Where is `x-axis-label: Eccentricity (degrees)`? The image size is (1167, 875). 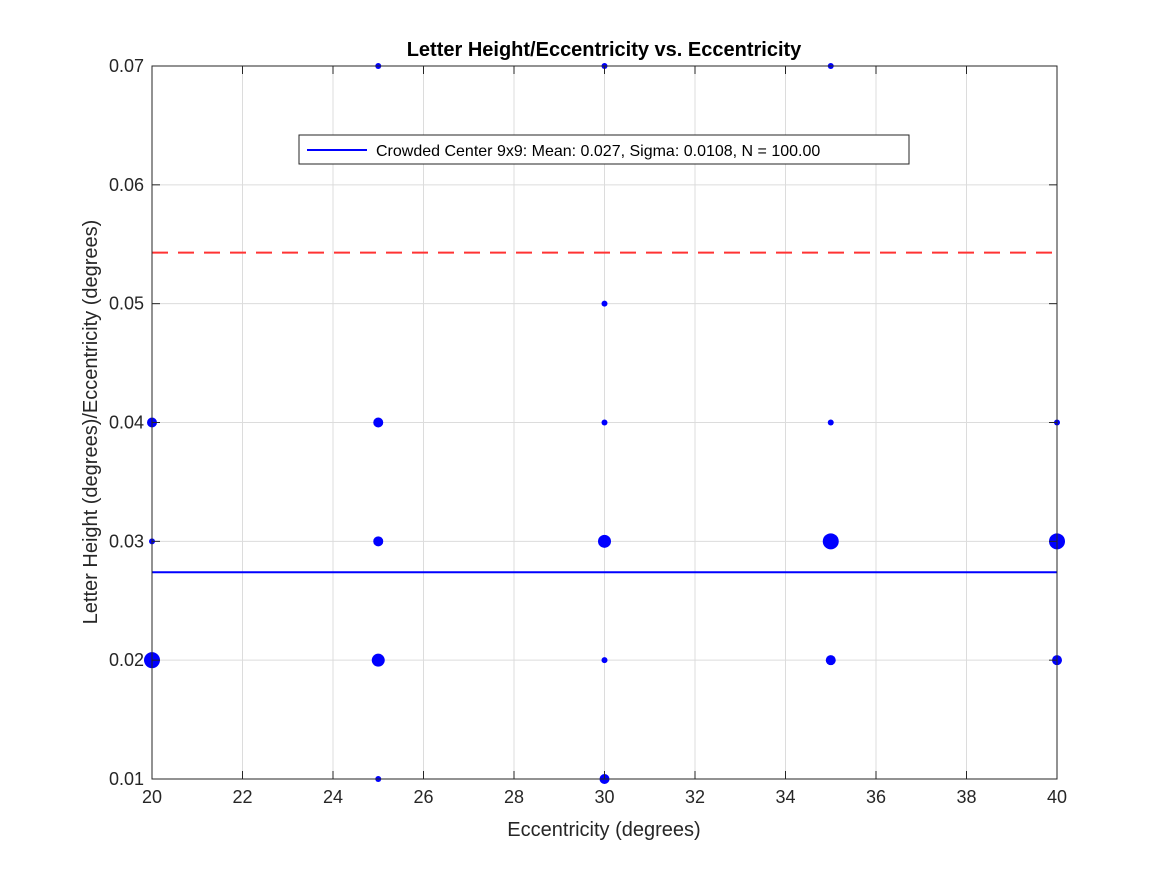
x-axis-label: Eccentricity (degrees) is located at coordinates (603, 830).